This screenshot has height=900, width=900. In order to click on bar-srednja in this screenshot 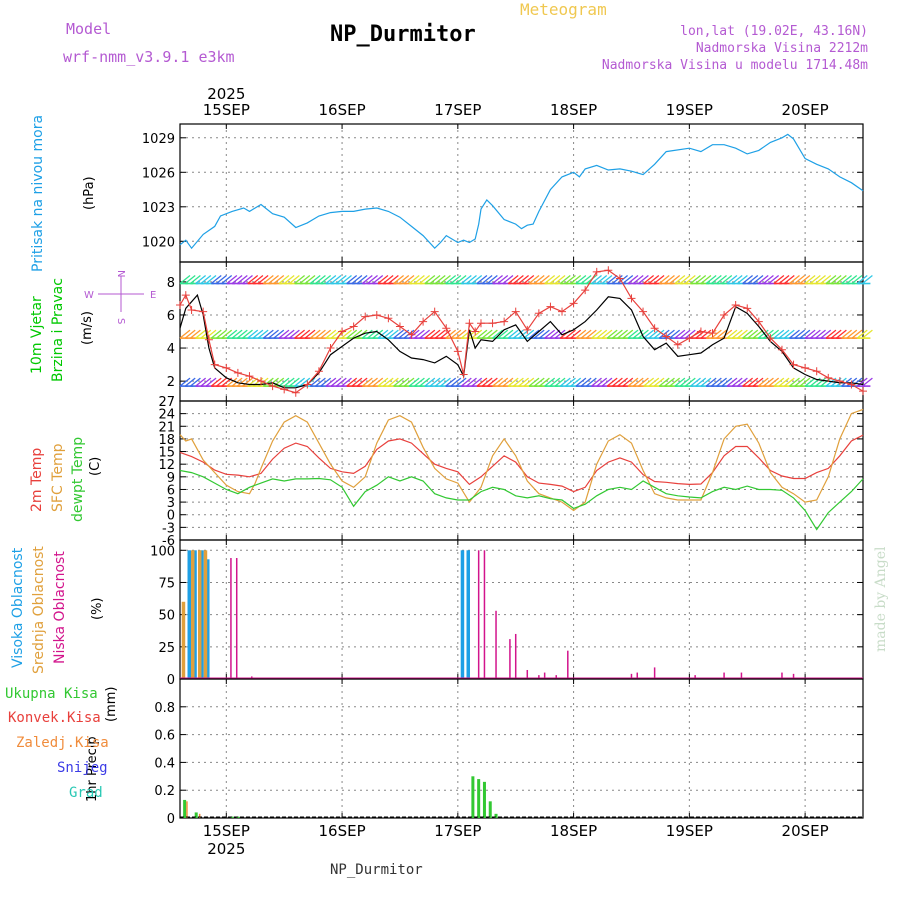, I will do `click(192, 614)`.